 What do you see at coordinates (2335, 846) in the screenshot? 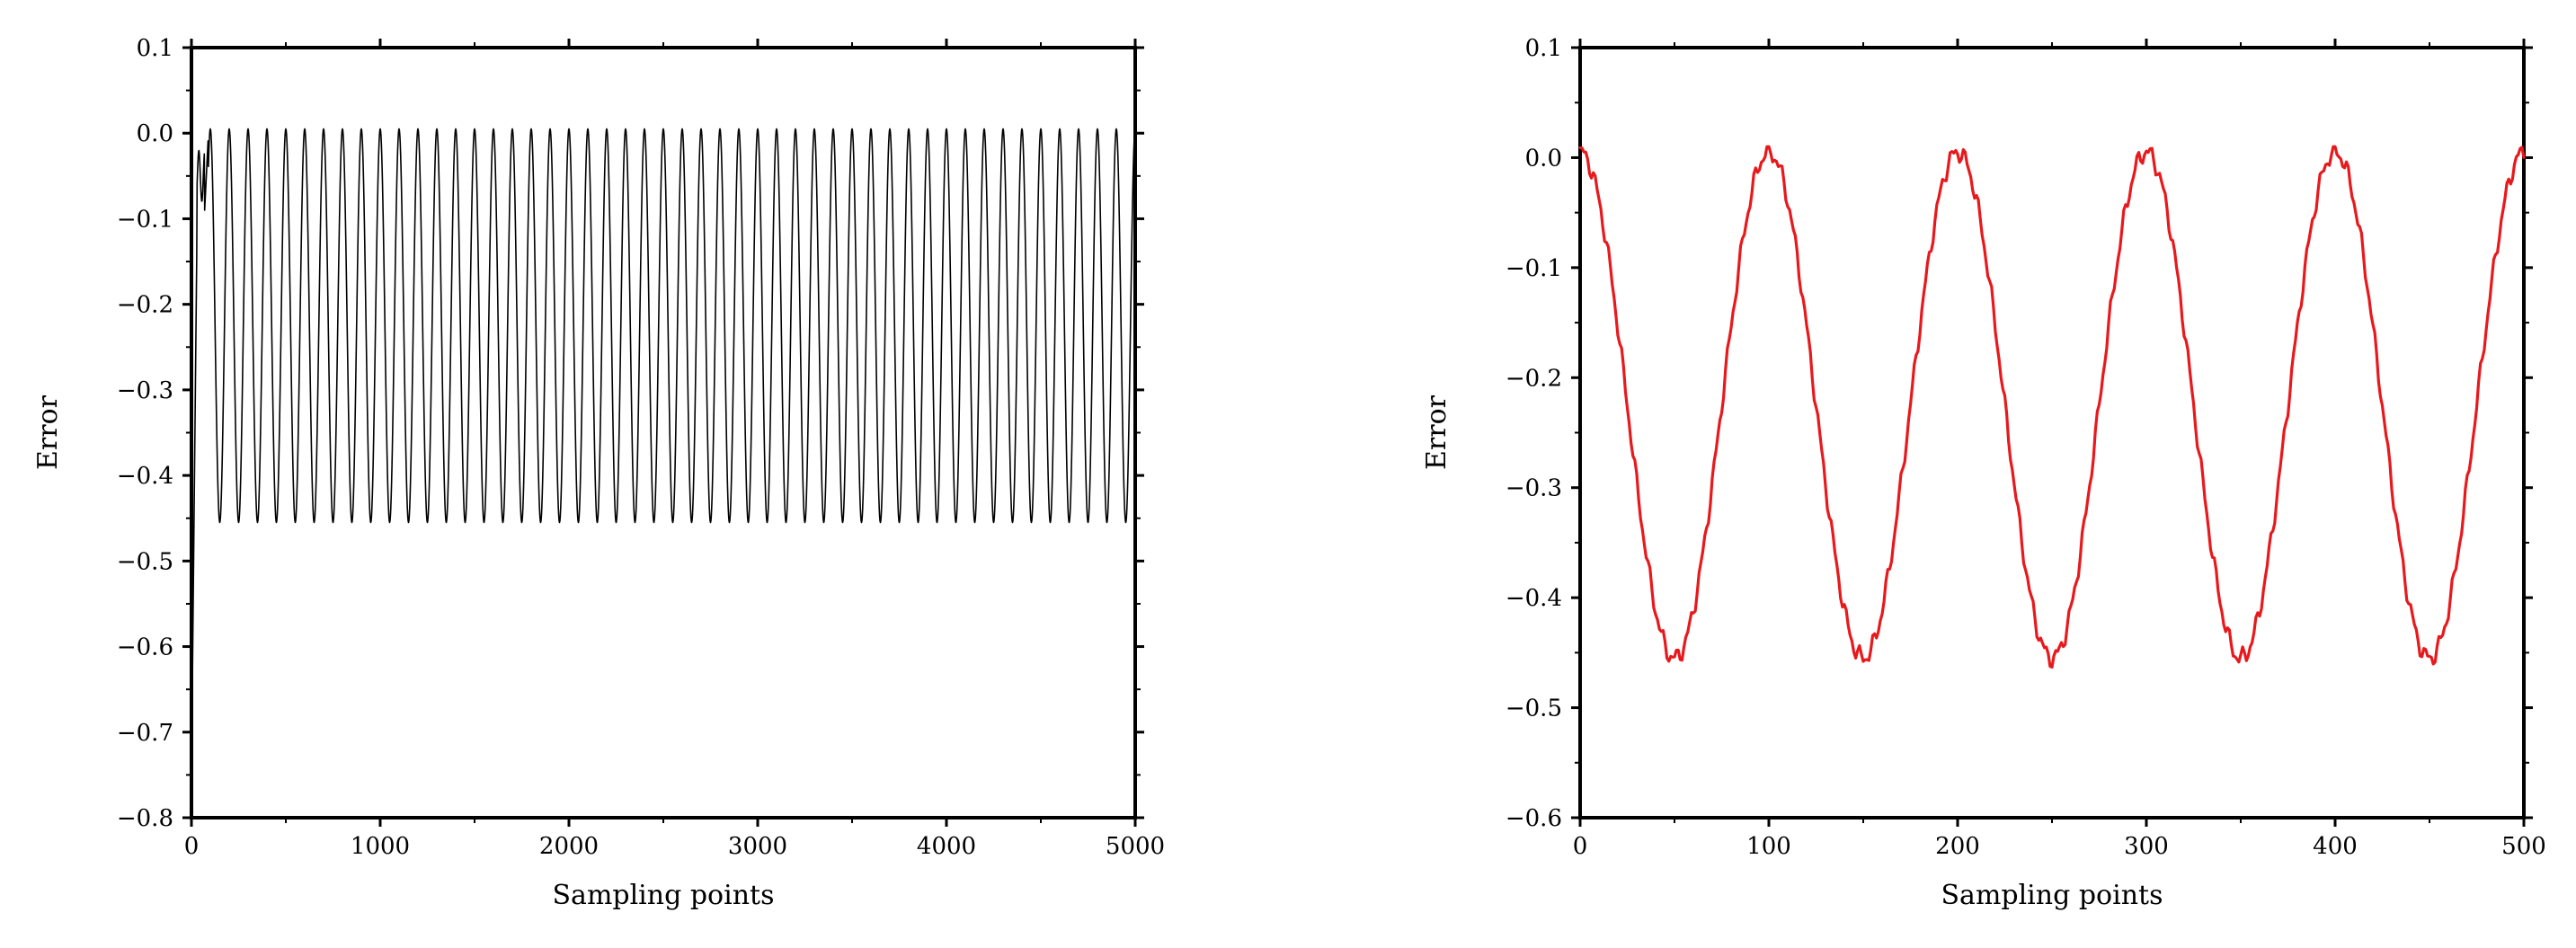
I see `x-tick-label: 400` at bounding box center [2335, 846].